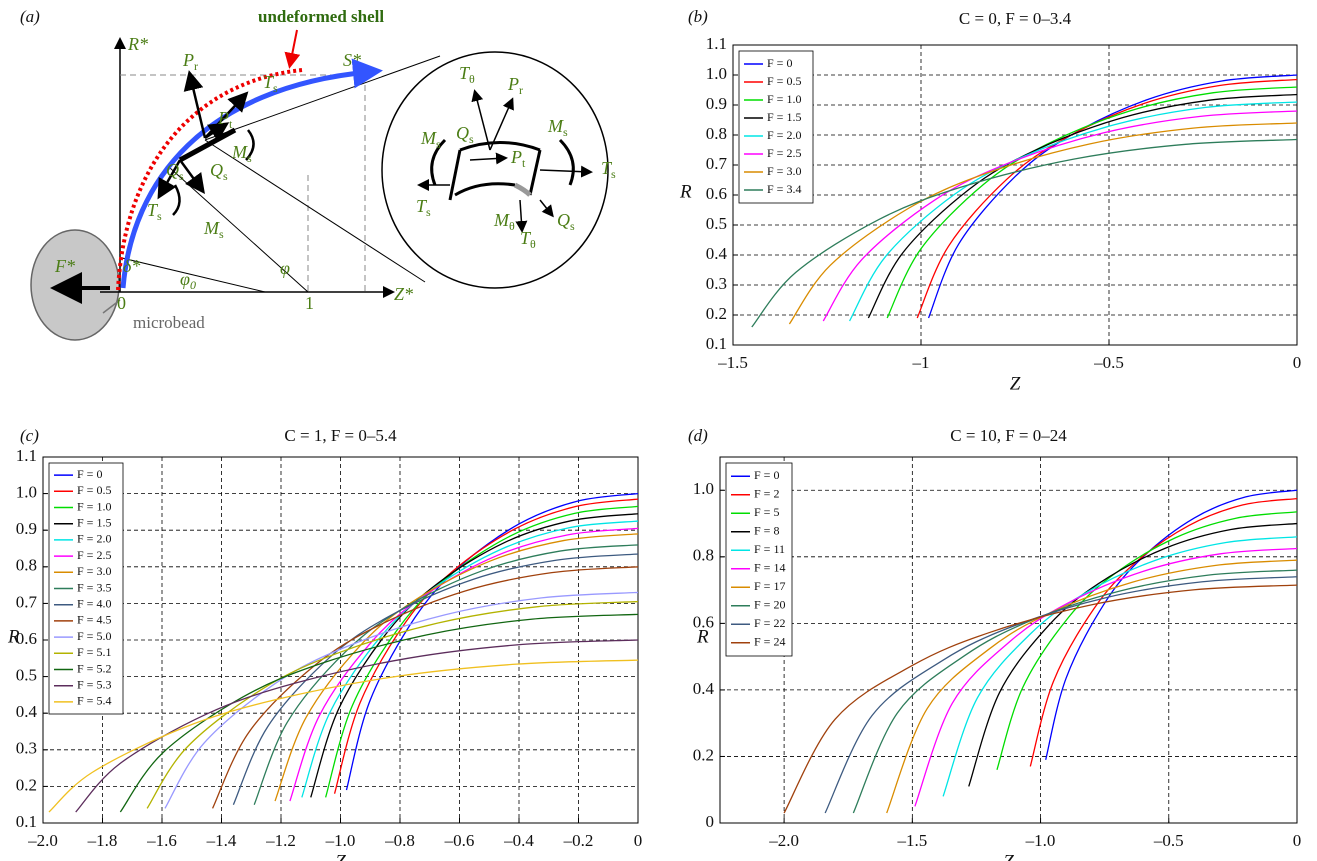  Describe the element at coordinates (911, 840) in the screenshot. I see `x-tick-label: –1.5` at that location.